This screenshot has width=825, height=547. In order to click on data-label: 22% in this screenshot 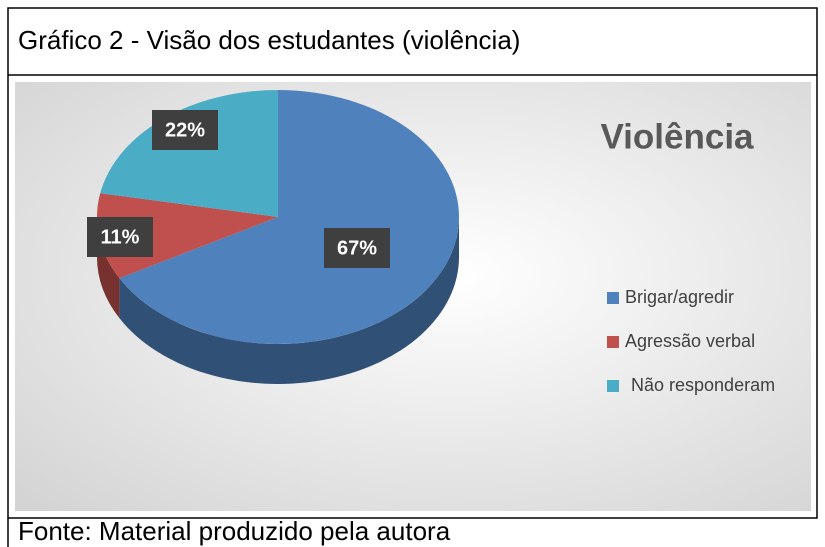, I will do `click(185, 130)`.